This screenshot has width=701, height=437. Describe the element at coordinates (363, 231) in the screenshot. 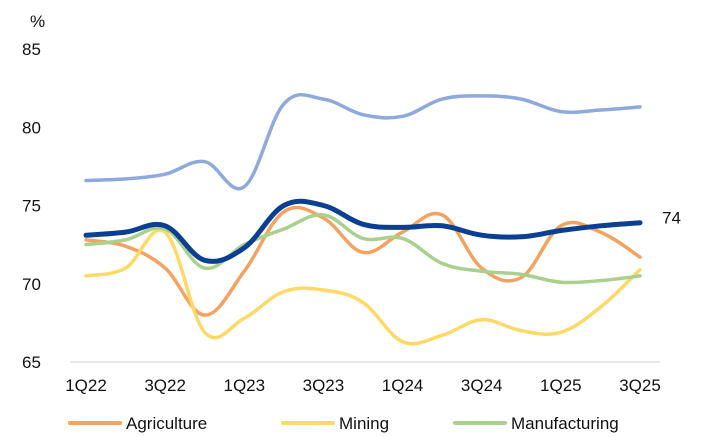

I see `series-dark-blue-line` at that location.